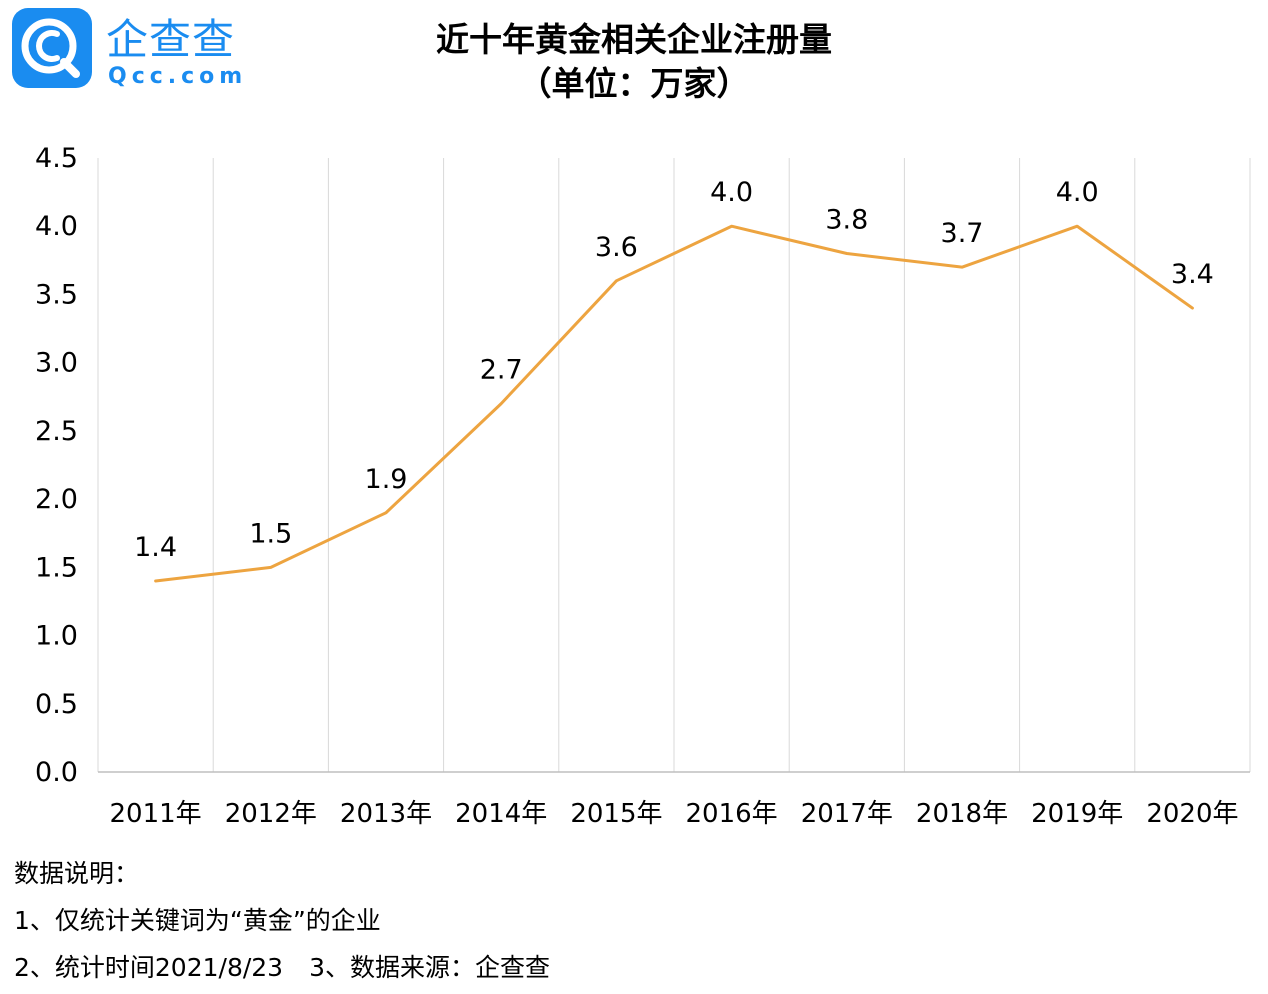 The height and width of the screenshot is (994, 1268). Describe the element at coordinates (732, 814) in the screenshot. I see `x-tick-label: 2016年` at that location.